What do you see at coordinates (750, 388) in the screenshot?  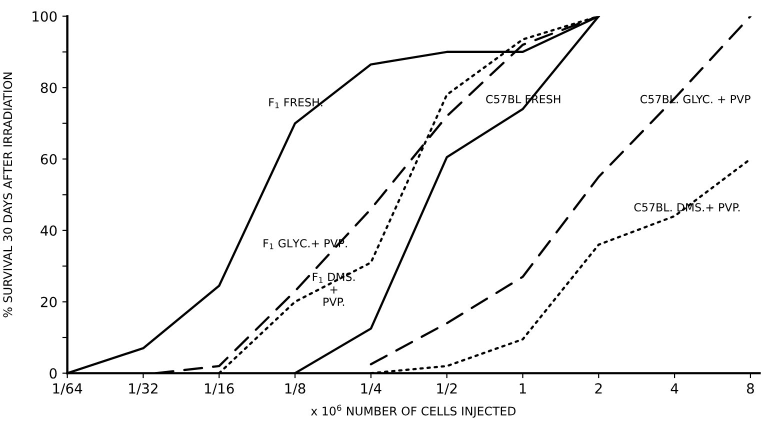 I see `x-tick-label: 8` at bounding box center [750, 388].